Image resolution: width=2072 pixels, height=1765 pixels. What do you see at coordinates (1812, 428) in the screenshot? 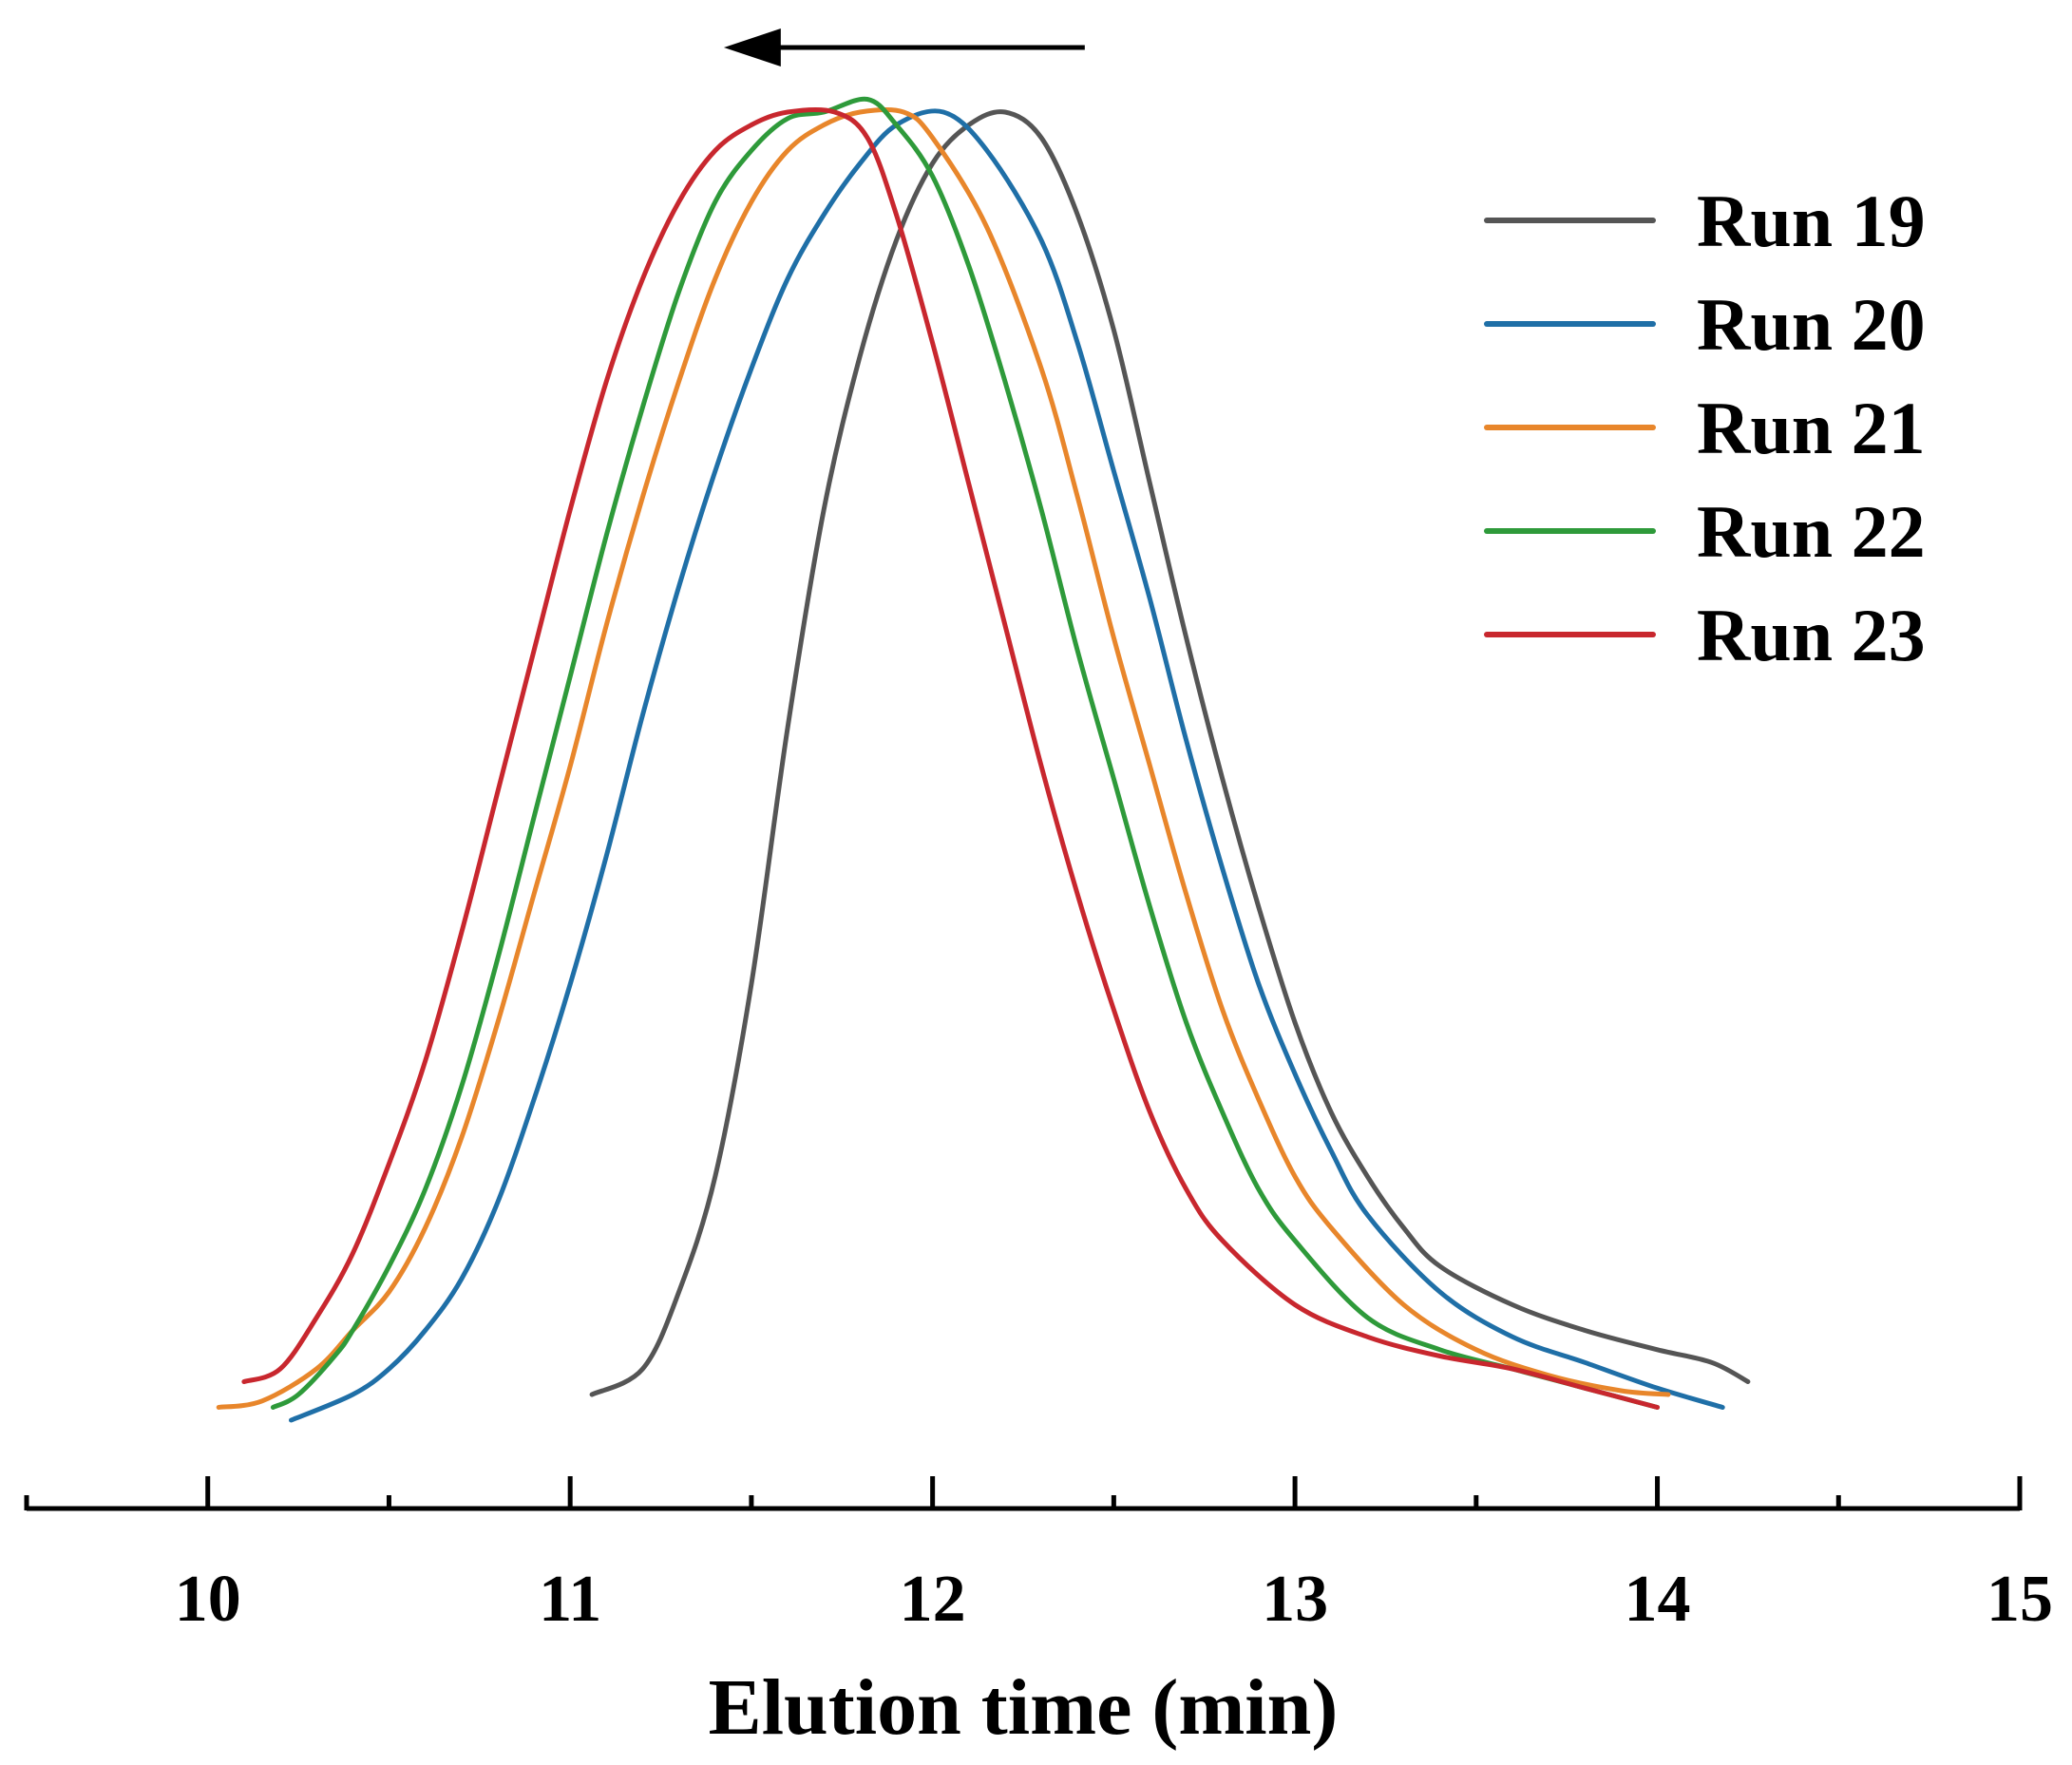
I see `legend-label: Run 21` at bounding box center [1812, 428].